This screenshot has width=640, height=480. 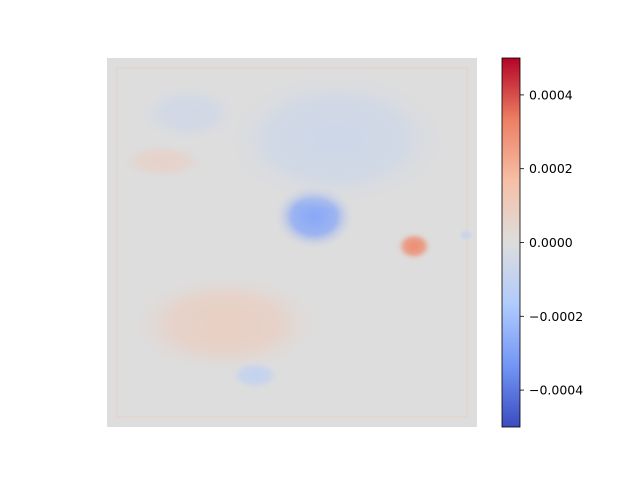 I want to click on colorbar-tick-label: 0.0000, so click(x=551, y=242).